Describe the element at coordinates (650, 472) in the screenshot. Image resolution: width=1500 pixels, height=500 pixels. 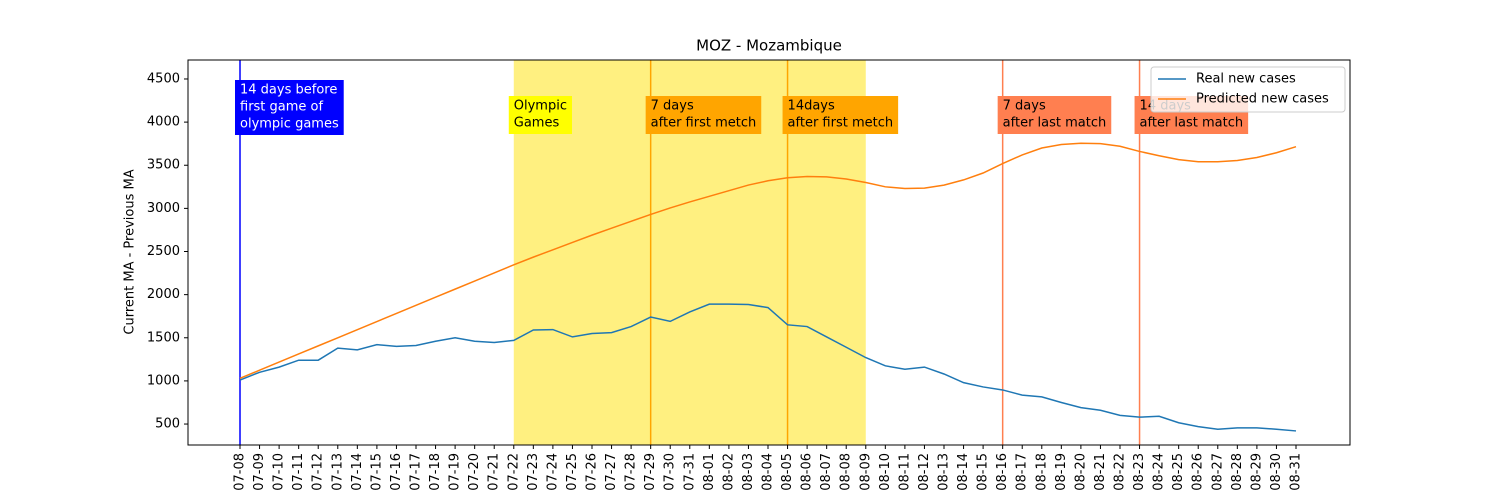
I see `x-tick-label: 07-29` at that location.